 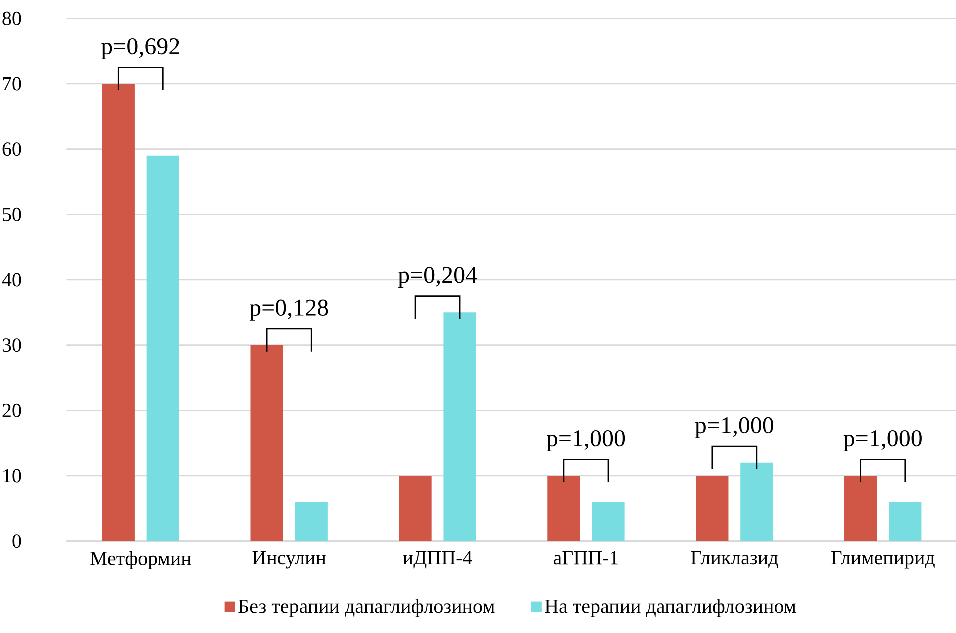 I want to click on x-tick-label: аГПП-1, so click(x=586, y=558).